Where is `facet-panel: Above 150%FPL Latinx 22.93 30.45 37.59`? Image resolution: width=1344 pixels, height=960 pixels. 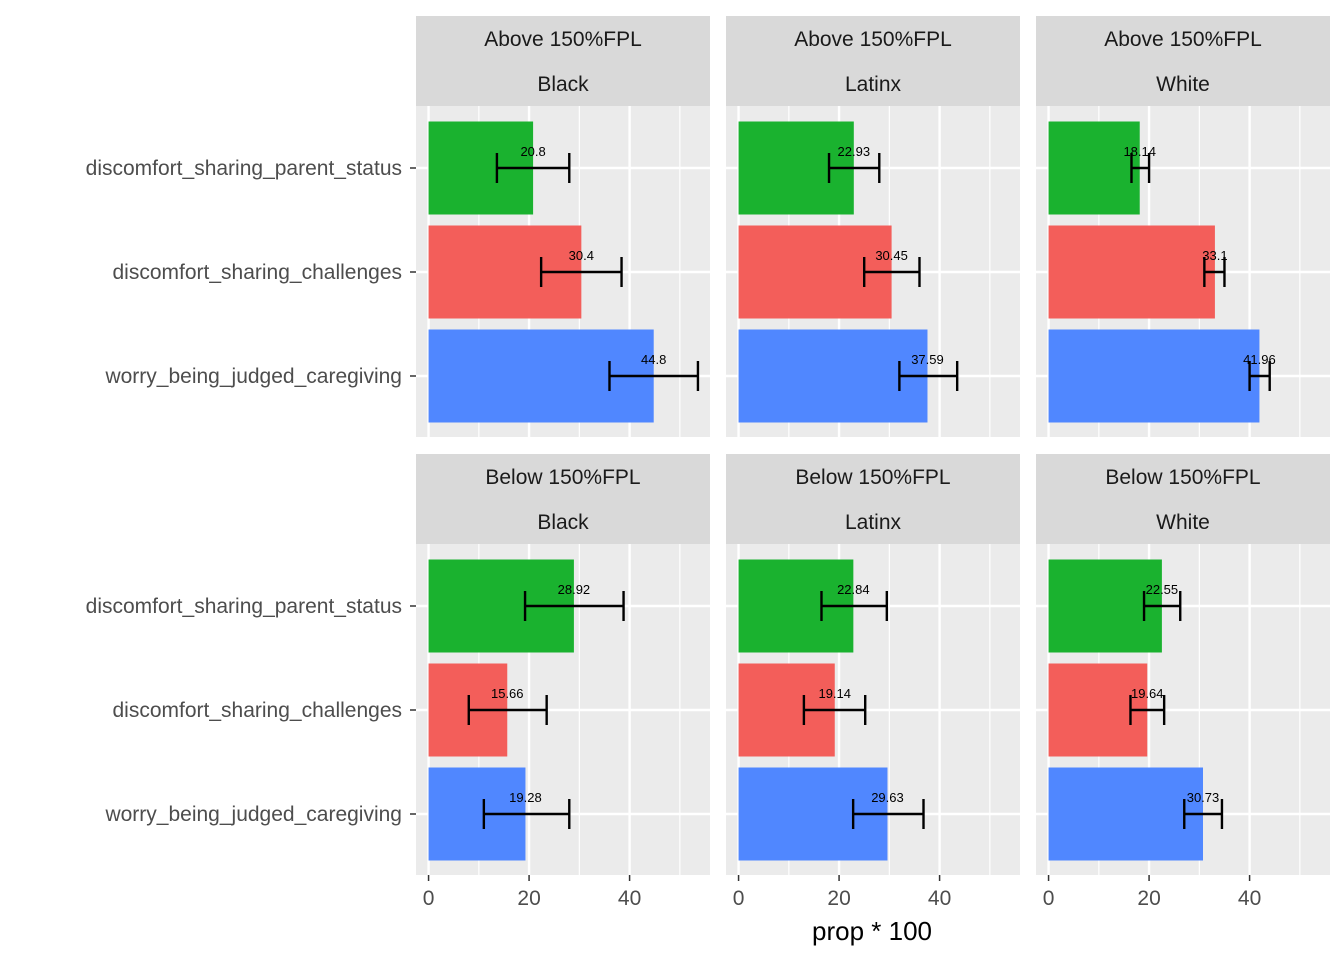 facet-panel: Above 150%FPL Latinx 22.93 30.45 37.59 is located at coordinates (873, 226).